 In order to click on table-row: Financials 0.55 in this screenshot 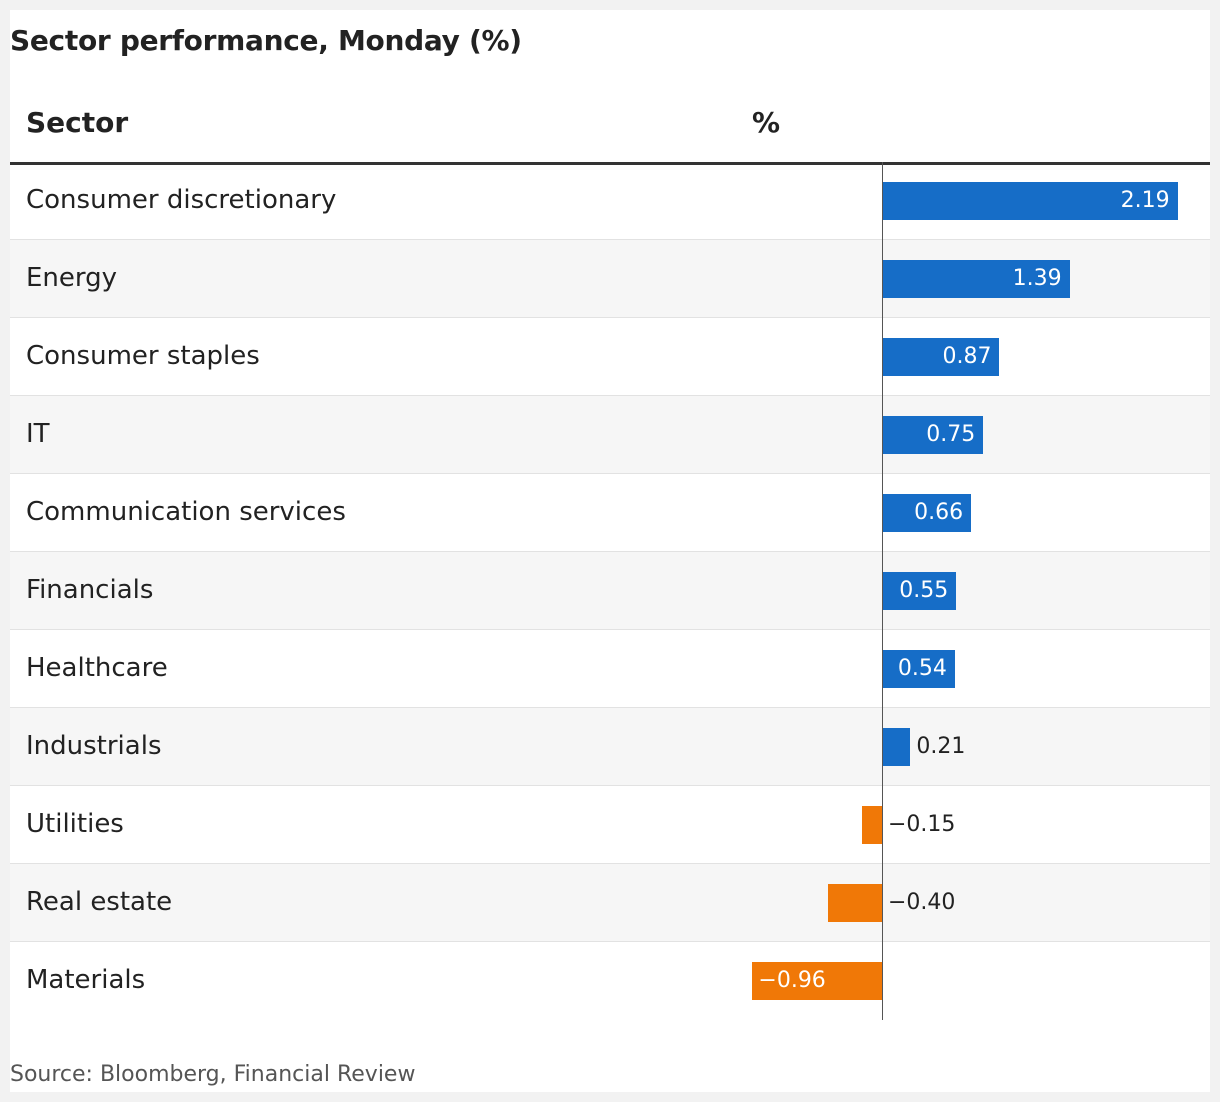, I will do `click(610, 591)`.